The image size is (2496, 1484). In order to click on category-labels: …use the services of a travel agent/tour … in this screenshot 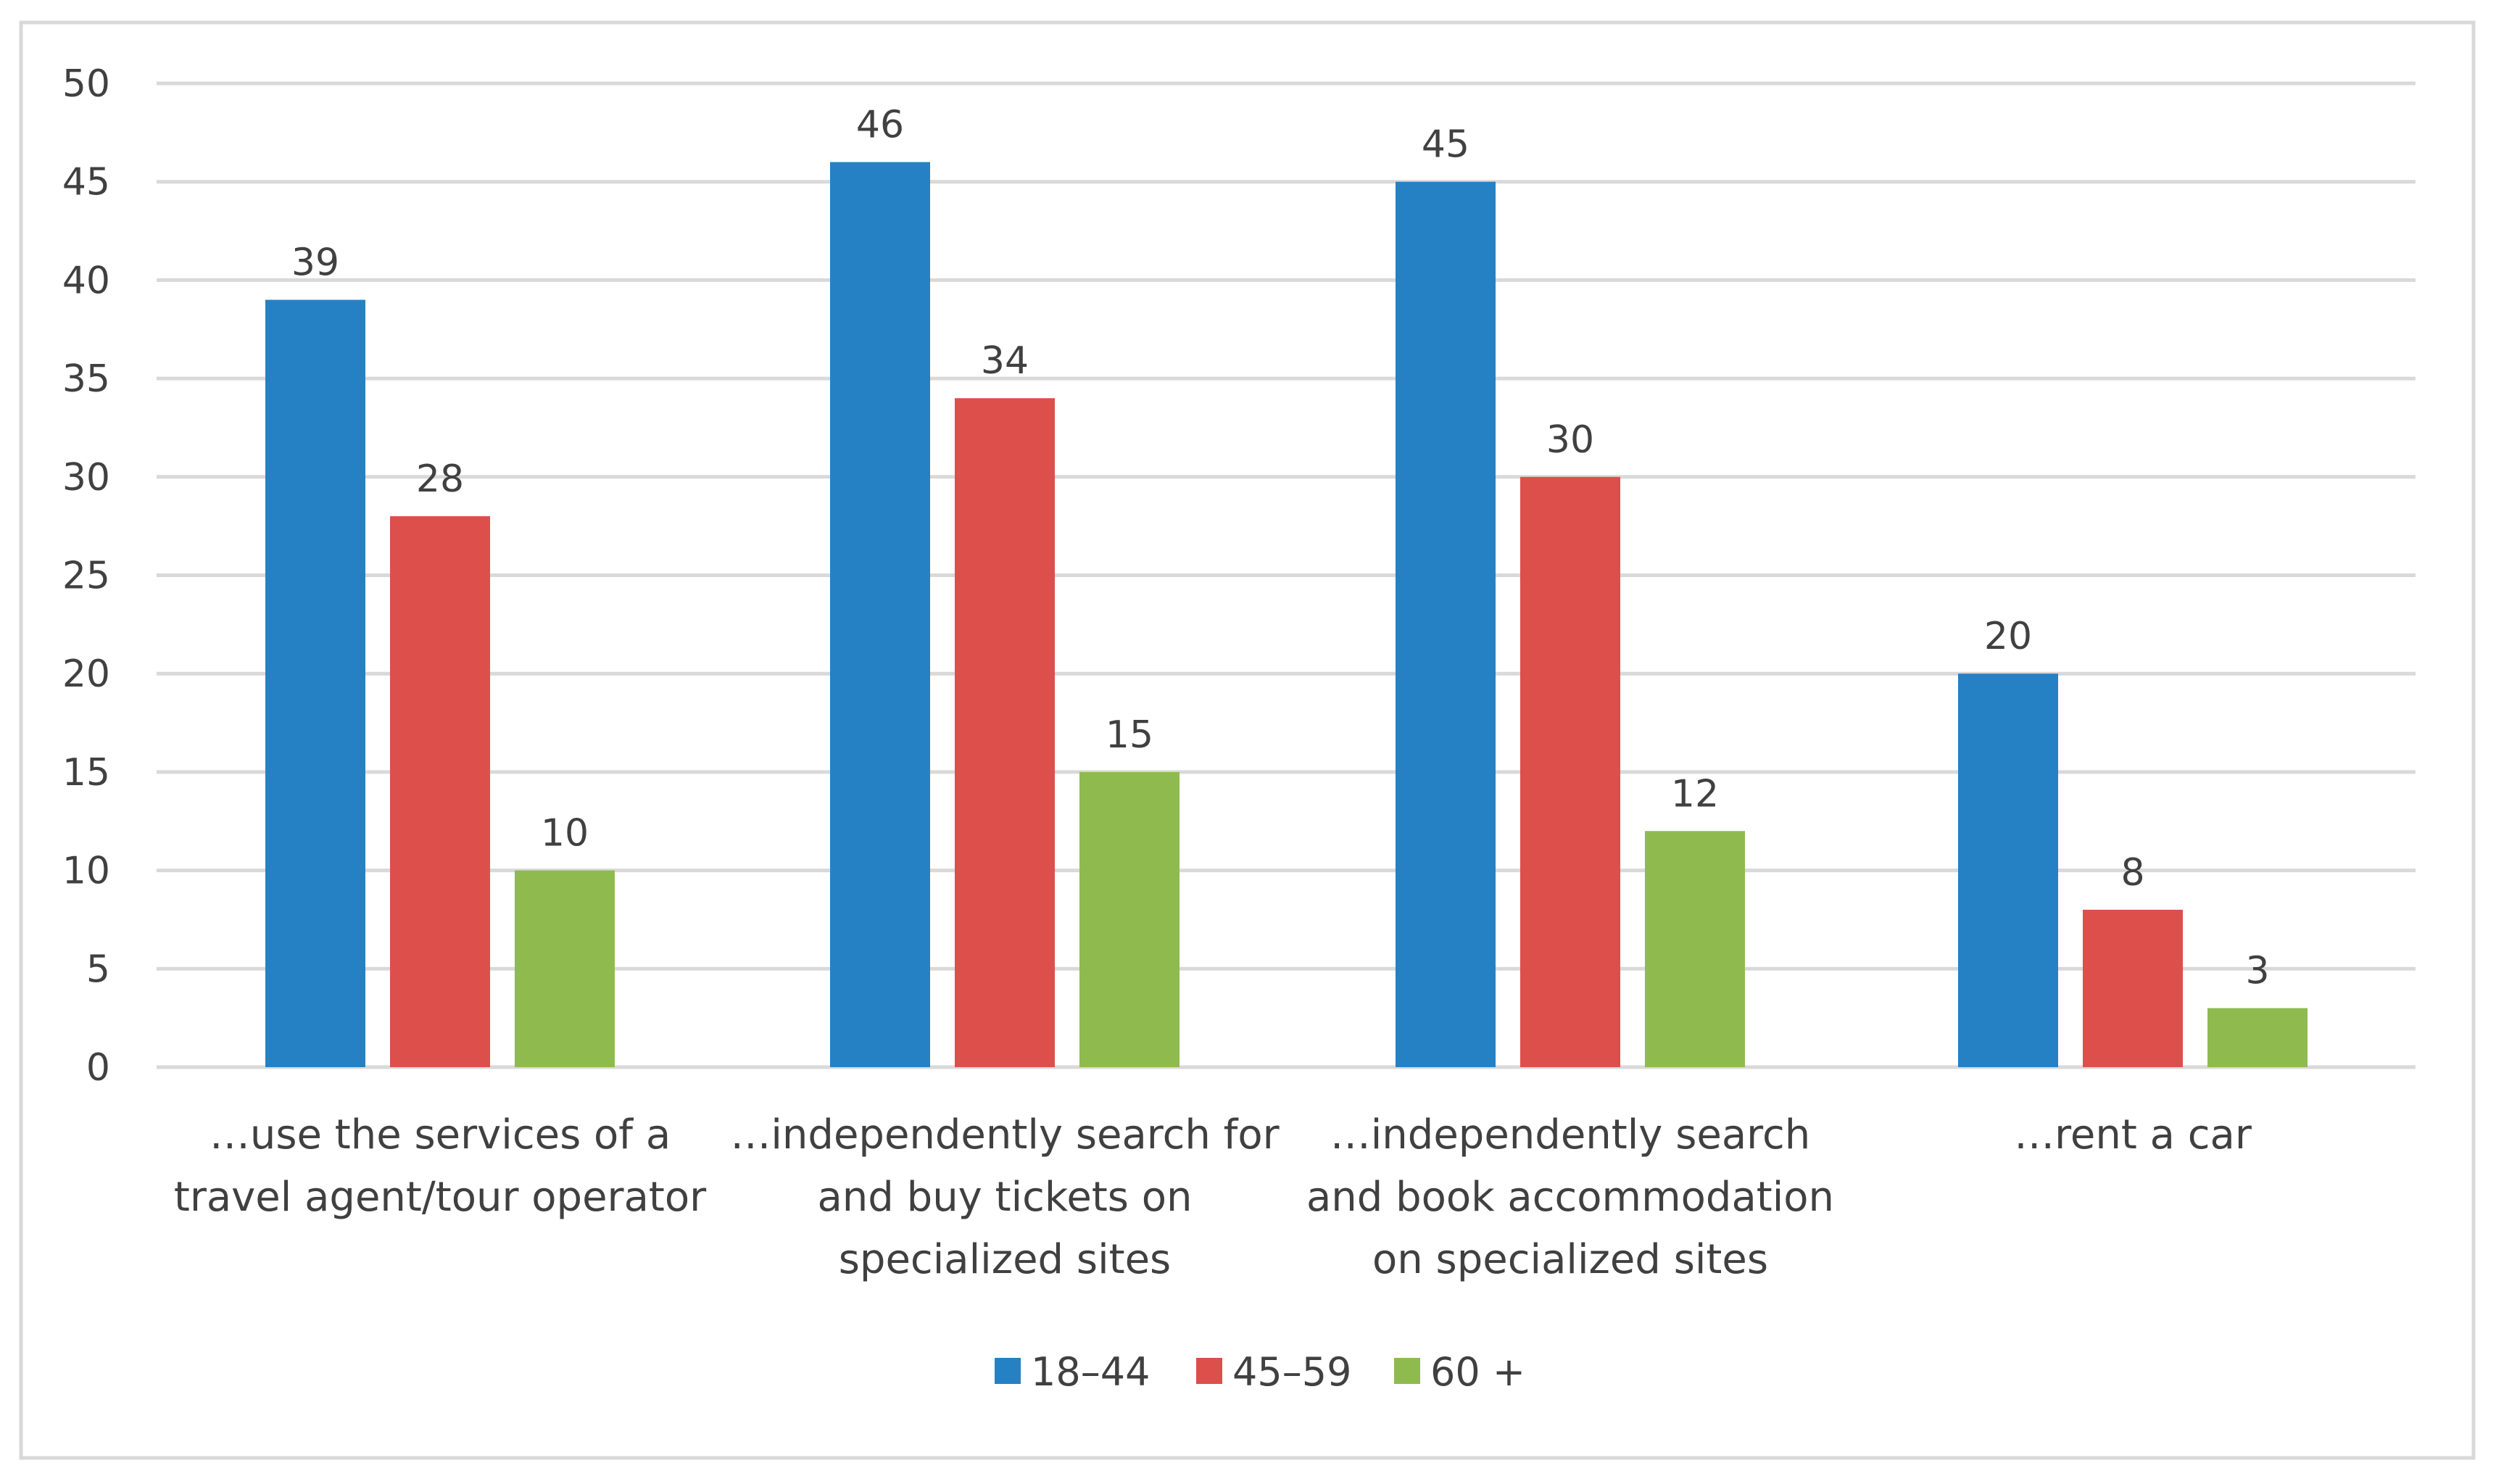, I will do `click(1213, 1197)`.